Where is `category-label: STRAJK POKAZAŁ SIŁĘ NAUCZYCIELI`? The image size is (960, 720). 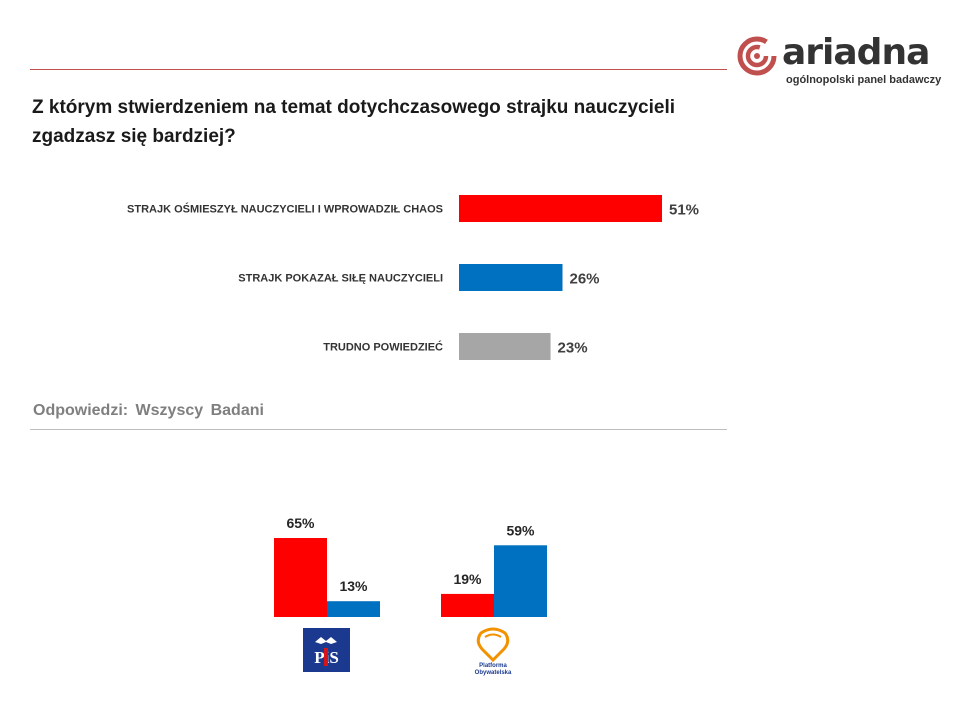
category-label: STRAJK POKAZAŁ SIŁĘ NAUCZYCIELI is located at coordinates (340, 279).